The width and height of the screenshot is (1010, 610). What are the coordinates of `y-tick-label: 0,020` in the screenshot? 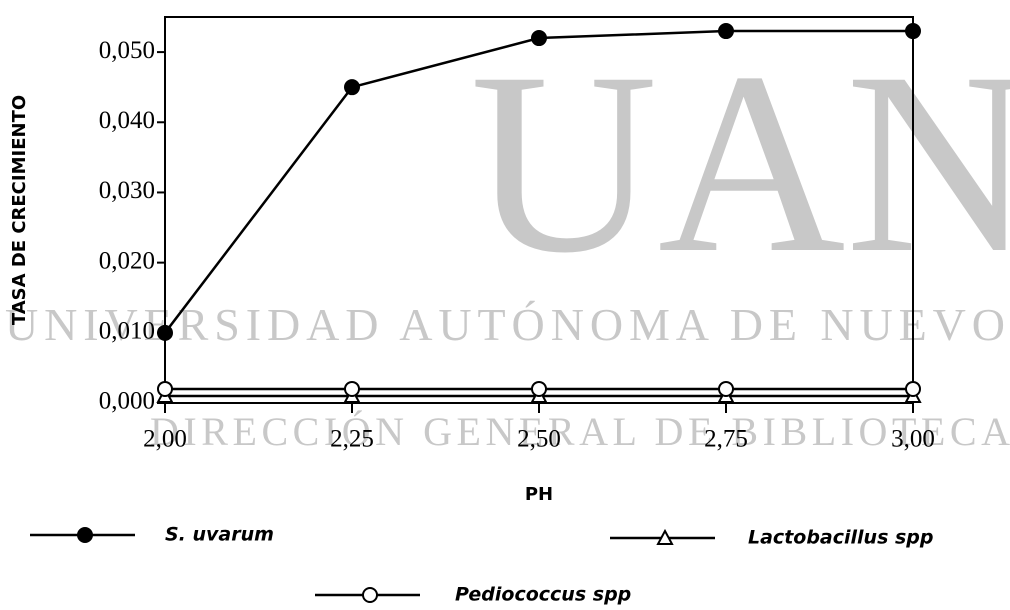 It's located at (127, 260).